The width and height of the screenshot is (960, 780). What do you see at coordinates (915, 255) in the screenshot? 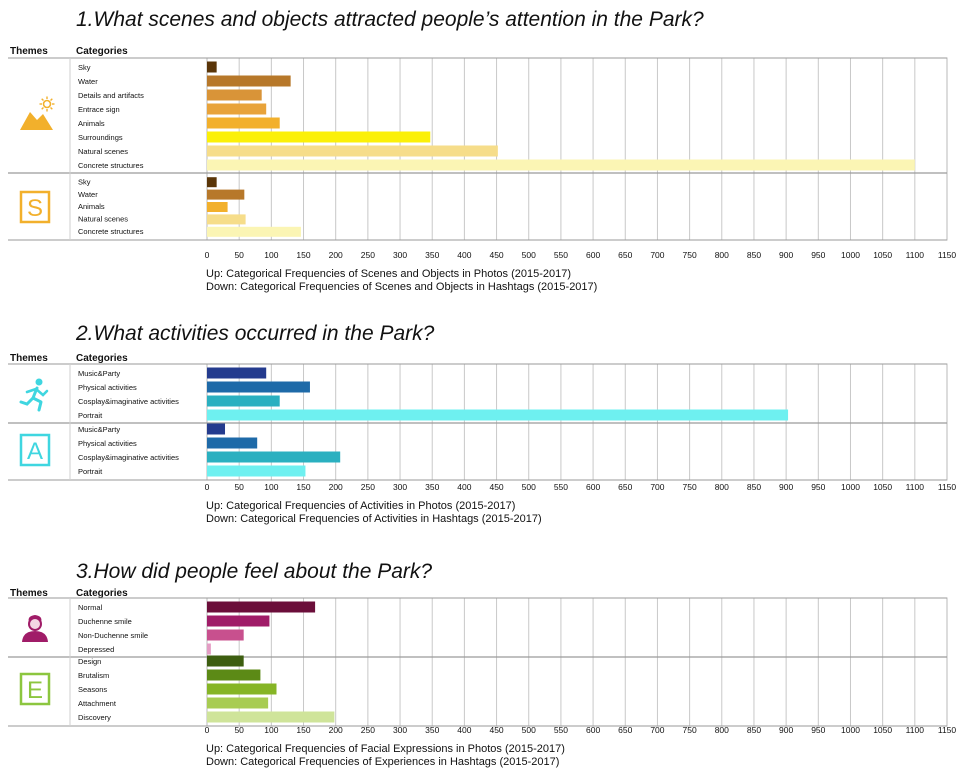
I see `x-tick-label: 1100` at bounding box center [915, 255].